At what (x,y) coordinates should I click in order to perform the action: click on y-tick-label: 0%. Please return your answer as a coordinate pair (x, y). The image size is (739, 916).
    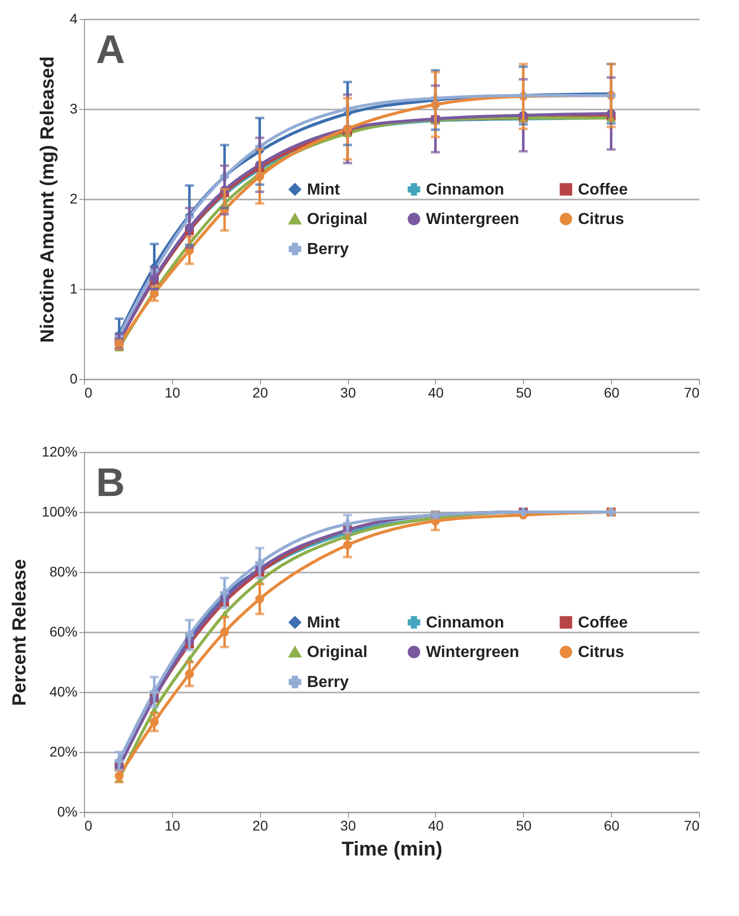
    Looking at the image, I should click on (67, 812).